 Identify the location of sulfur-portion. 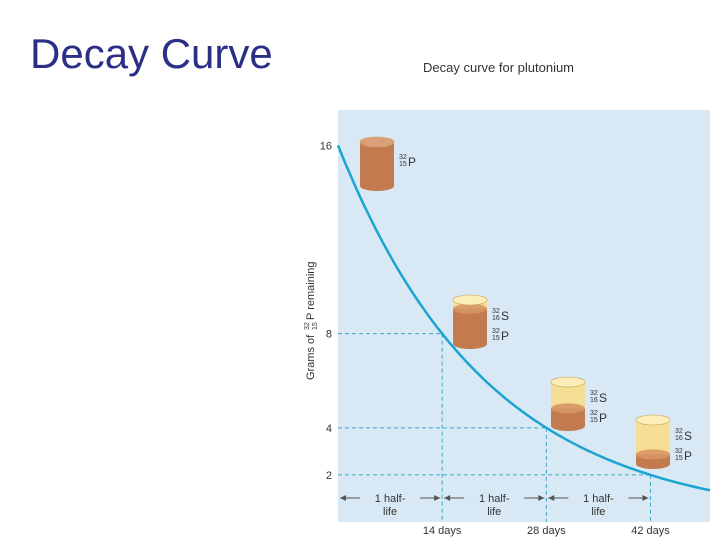
(653, 437).